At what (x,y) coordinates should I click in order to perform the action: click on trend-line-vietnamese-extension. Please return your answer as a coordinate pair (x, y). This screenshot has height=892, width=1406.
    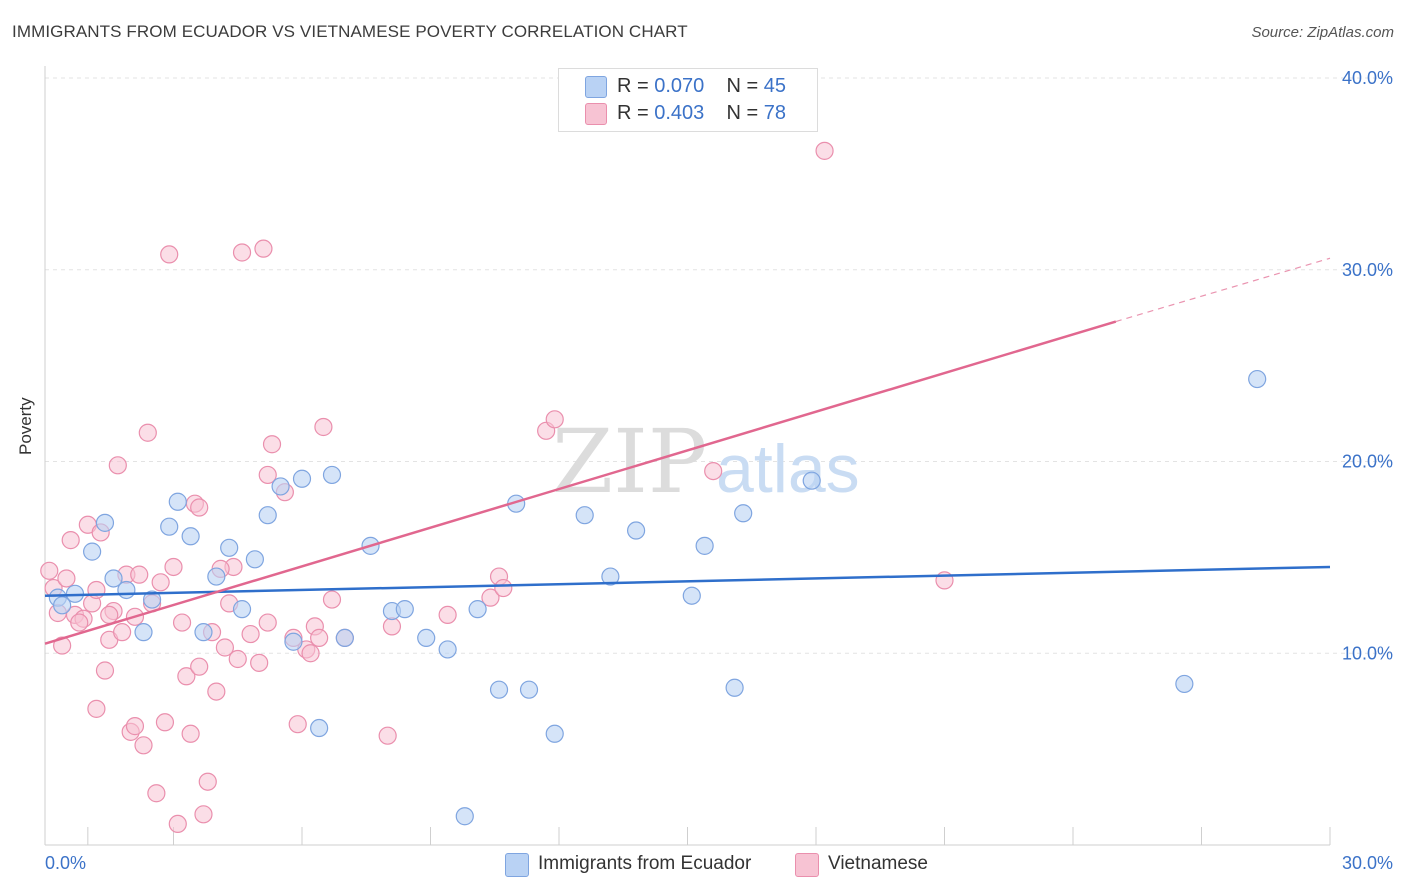
    Looking at the image, I should click on (1223, 290).